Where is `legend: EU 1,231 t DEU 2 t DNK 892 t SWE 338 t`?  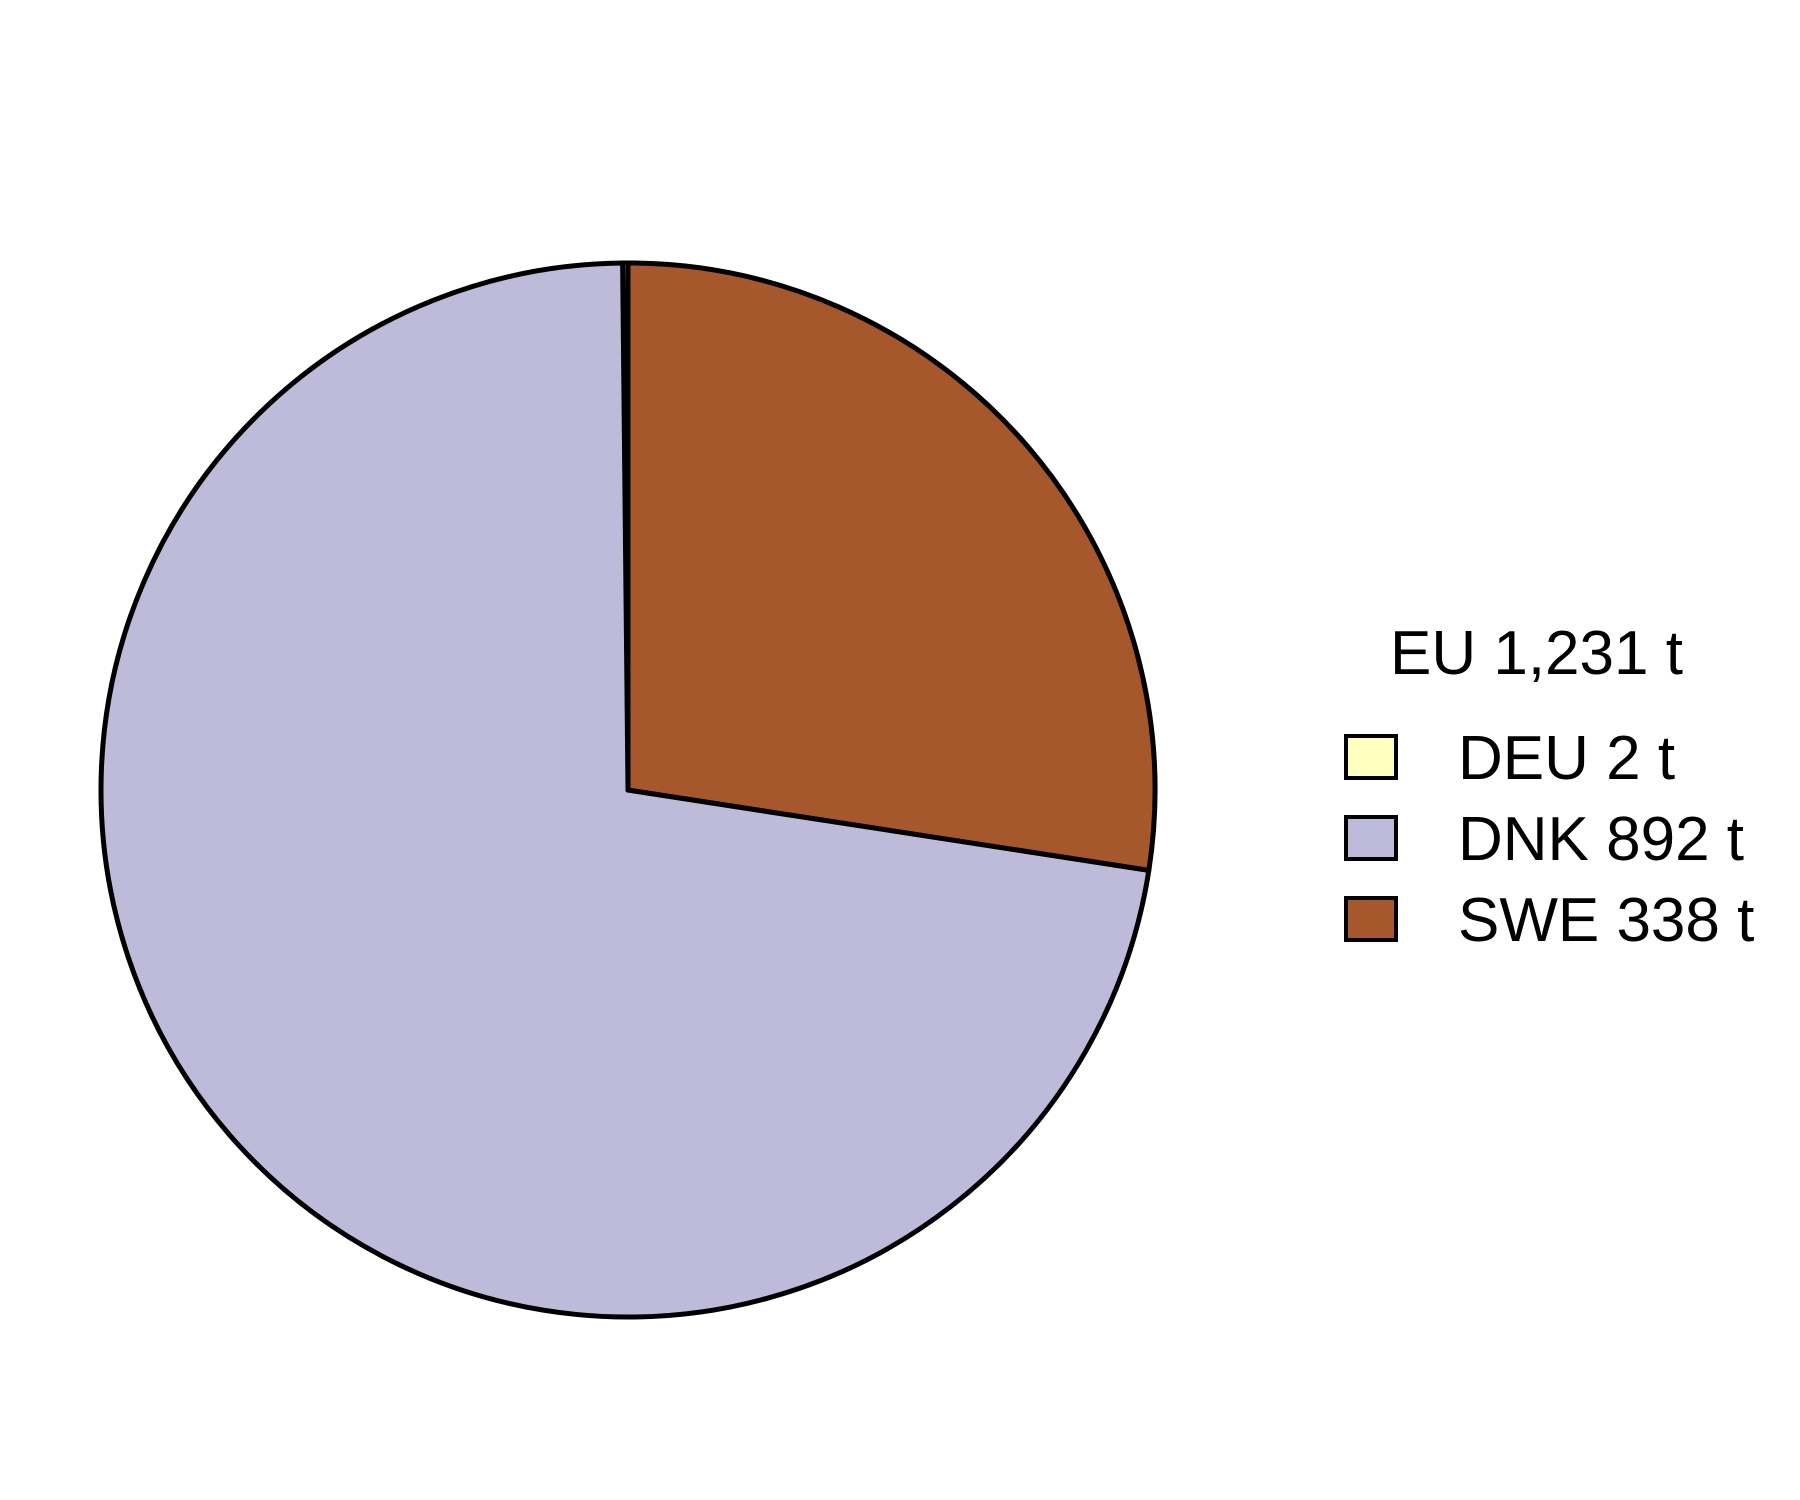 legend: EU 1,231 t DEU 2 t DNK 892 t SWE 338 t is located at coordinates (1549, 787).